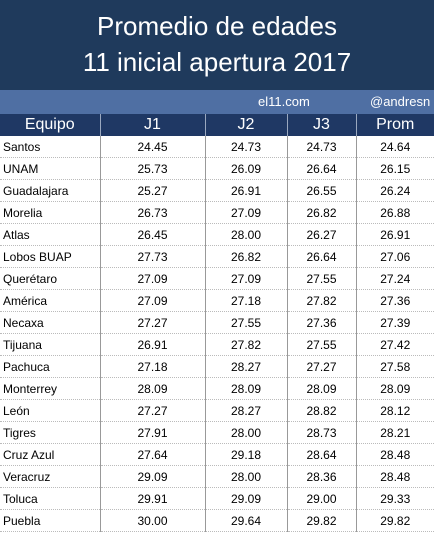  Describe the element at coordinates (400, 101) in the screenshot. I see `handle: @andresn` at that location.